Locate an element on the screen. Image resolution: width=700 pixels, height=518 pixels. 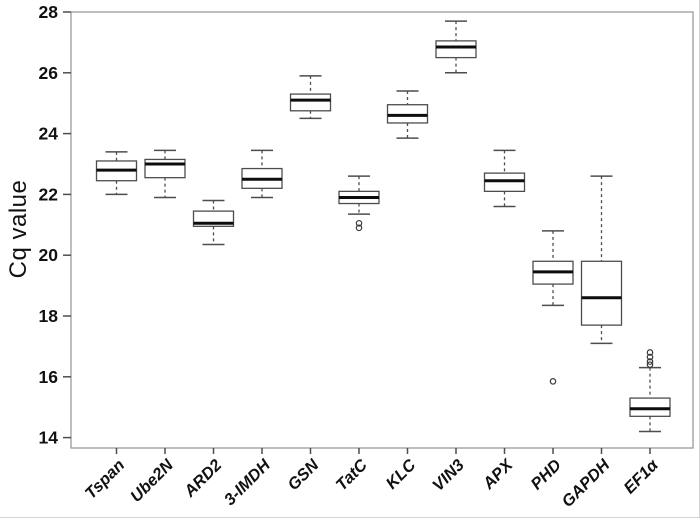
x-category-label: Ube2N is located at coordinates (152, 480).